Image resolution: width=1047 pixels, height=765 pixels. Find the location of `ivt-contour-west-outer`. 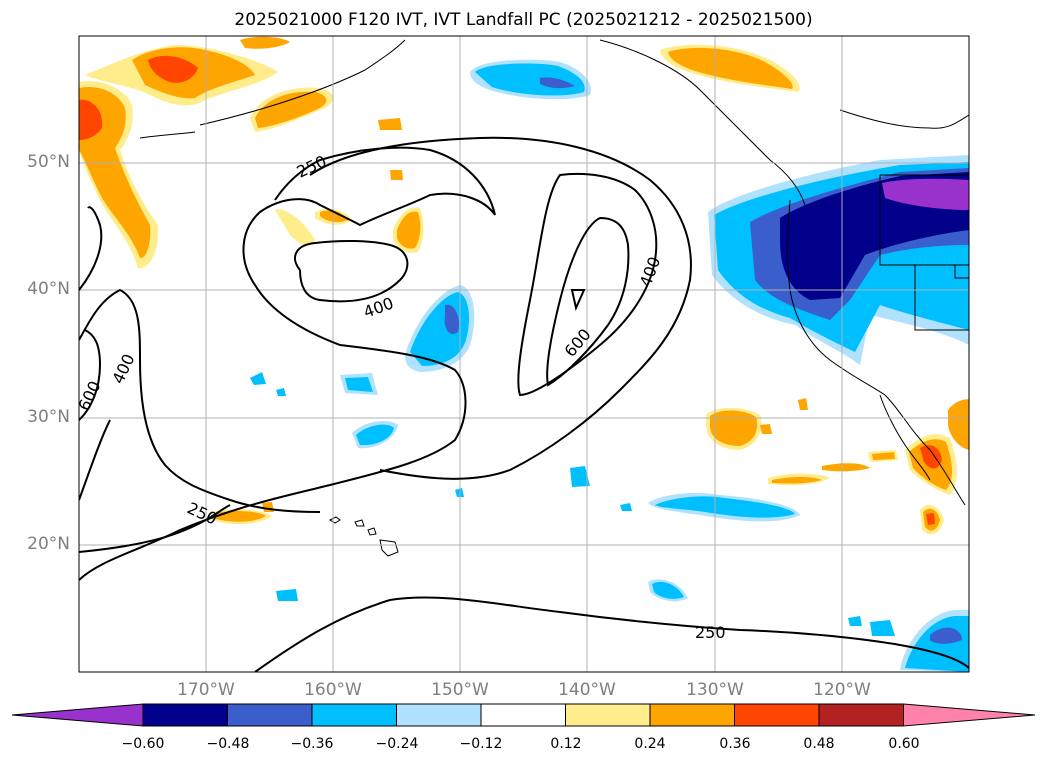

ivt-contour-west-outer is located at coordinates (91, 248).